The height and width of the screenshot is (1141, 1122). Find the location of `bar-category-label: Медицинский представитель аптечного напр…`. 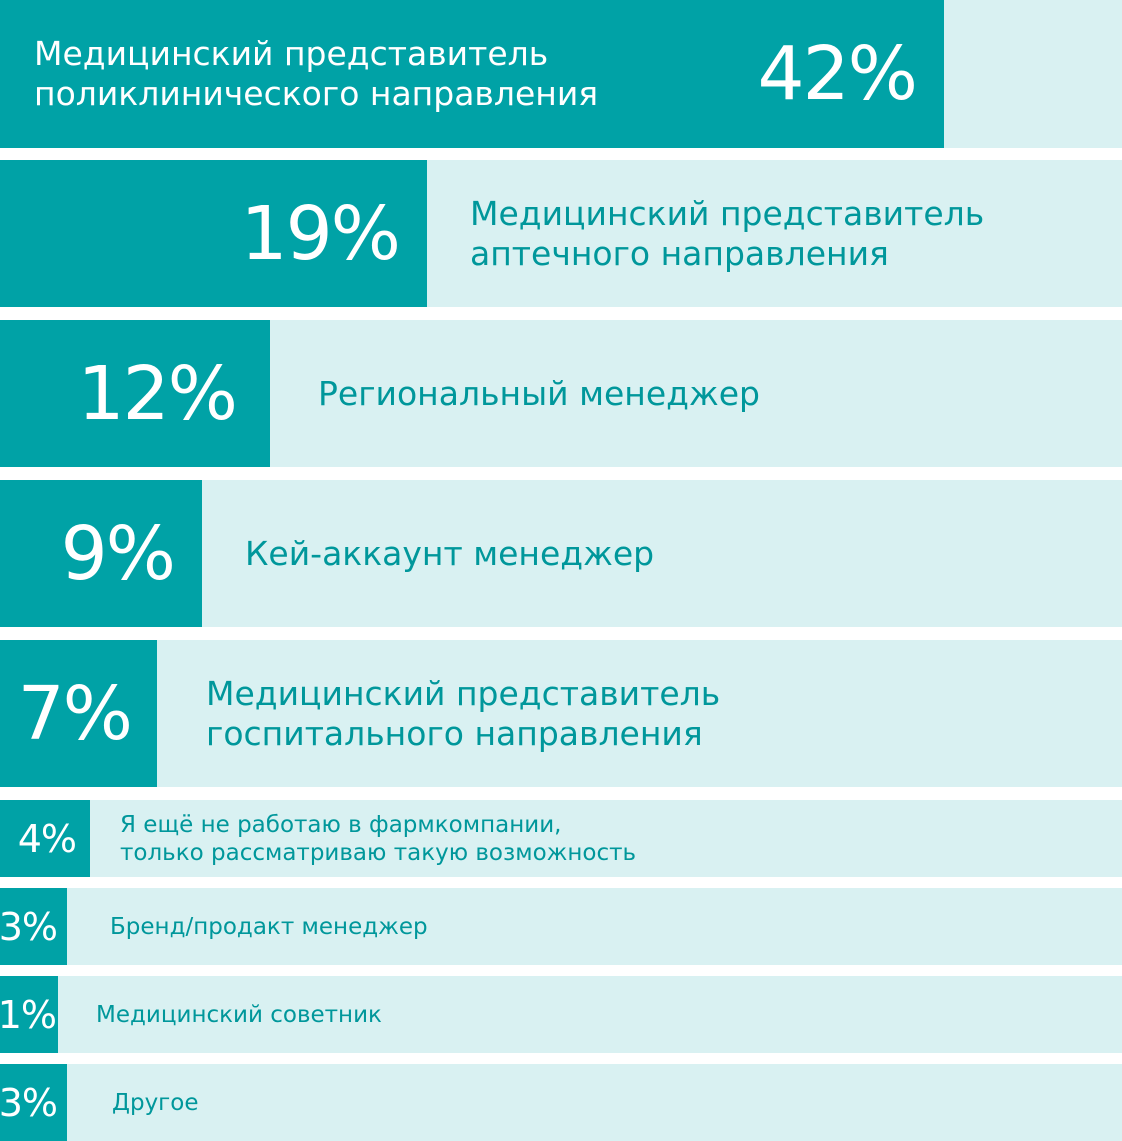

bar-category-label: Медицинский представитель аптечного напр… is located at coordinates (727, 233).